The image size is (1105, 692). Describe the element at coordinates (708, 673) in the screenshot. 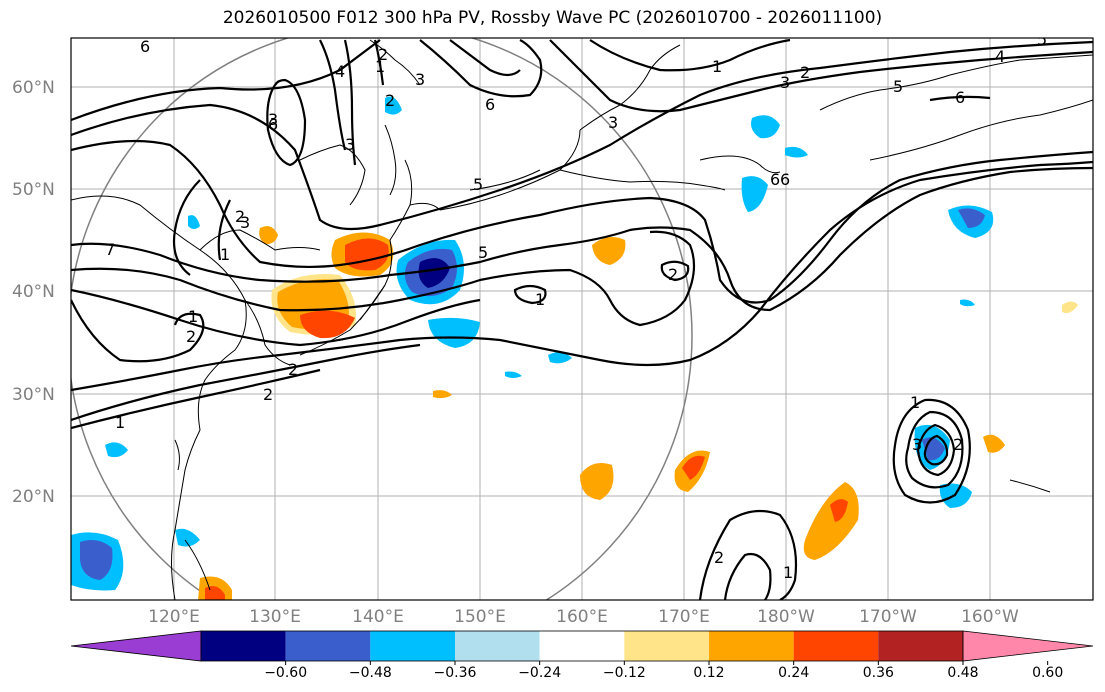

I see `colorbar-tick-label: 0.12` at that location.